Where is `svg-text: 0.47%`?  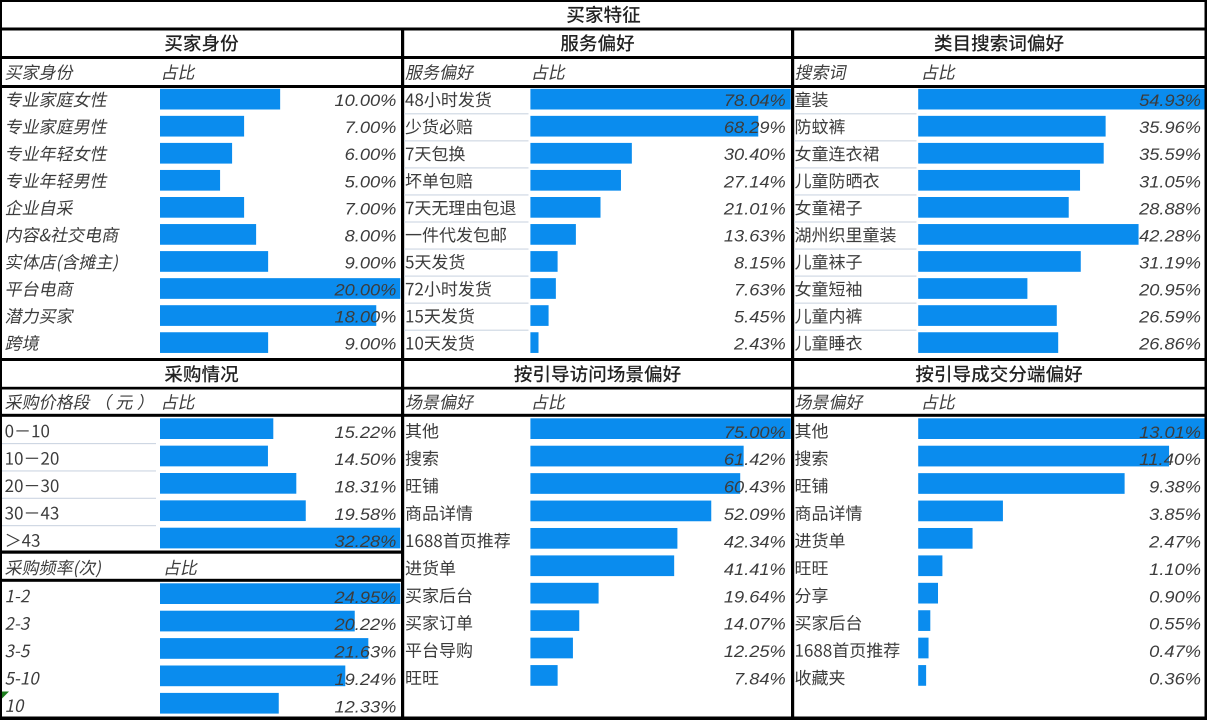 svg-text: 0.47% is located at coordinates (1175, 651).